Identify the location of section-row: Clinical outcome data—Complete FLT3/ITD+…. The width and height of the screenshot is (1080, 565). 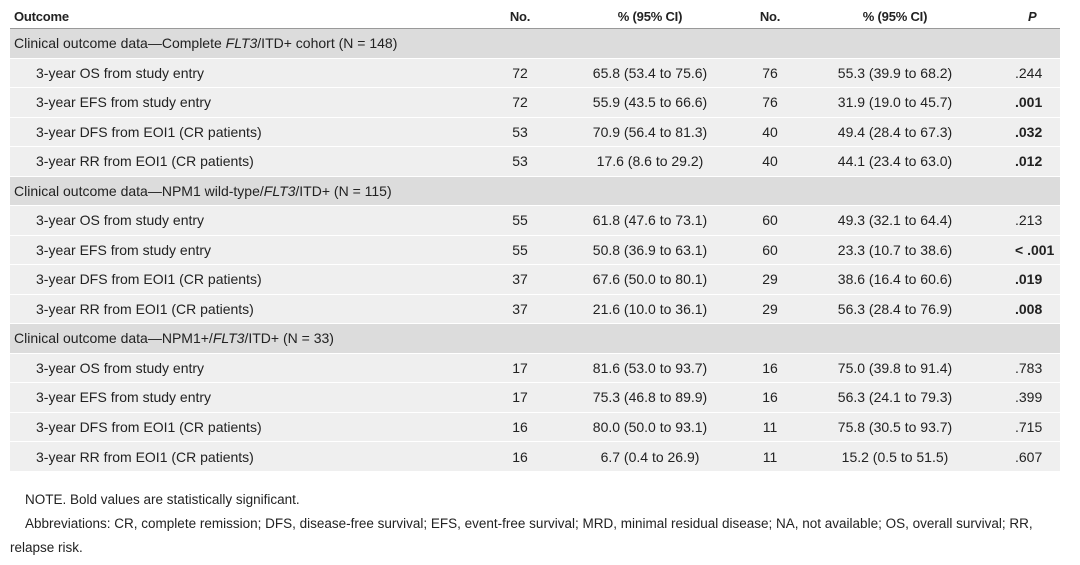
(535, 43).